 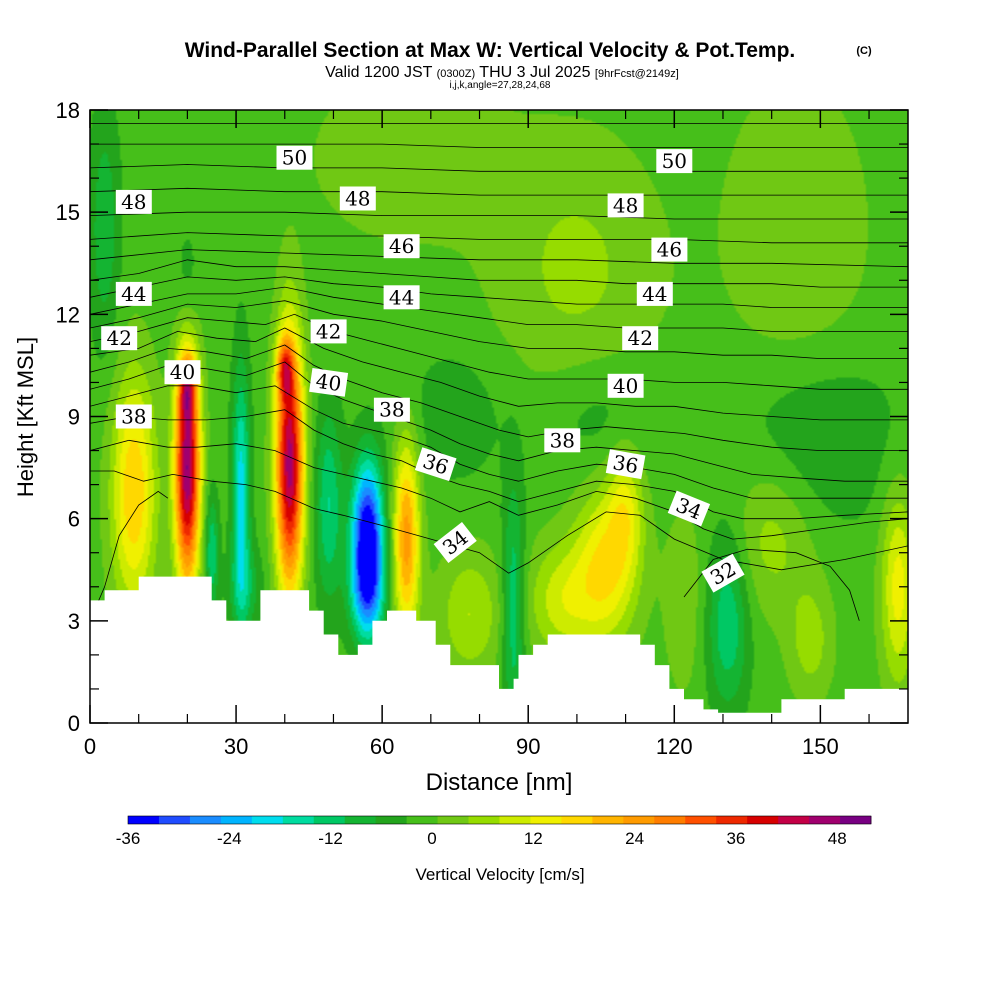 I want to click on title-copyright-mark: (C), so click(x=864, y=51).